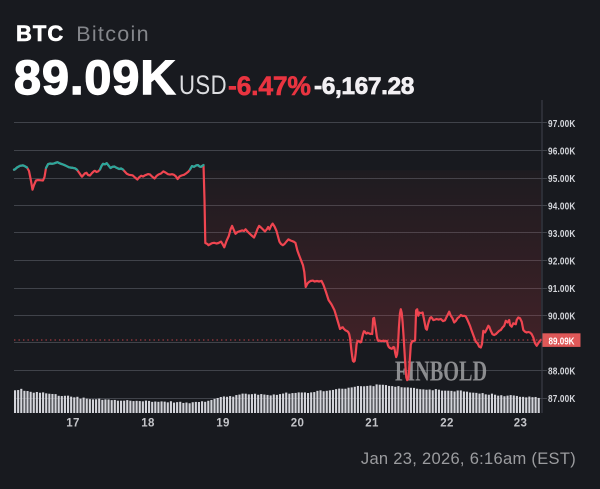 This screenshot has width=600, height=489. I want to click on svg-text: 21, so click(372, 424).